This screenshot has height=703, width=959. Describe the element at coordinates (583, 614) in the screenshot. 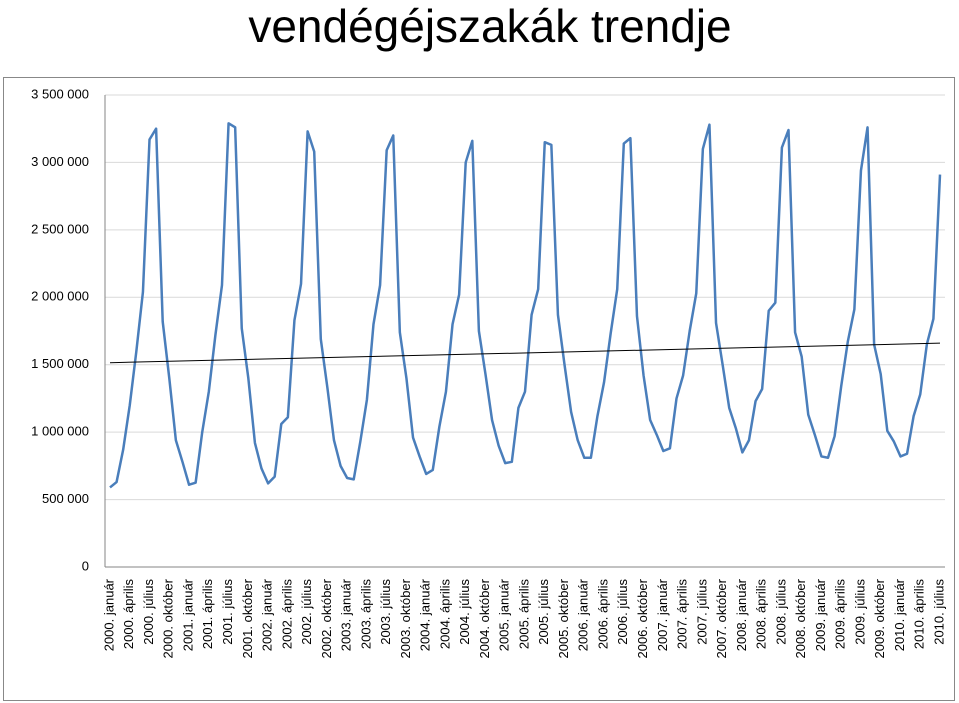

I see `x-tick-label: 2006. január` at that location.